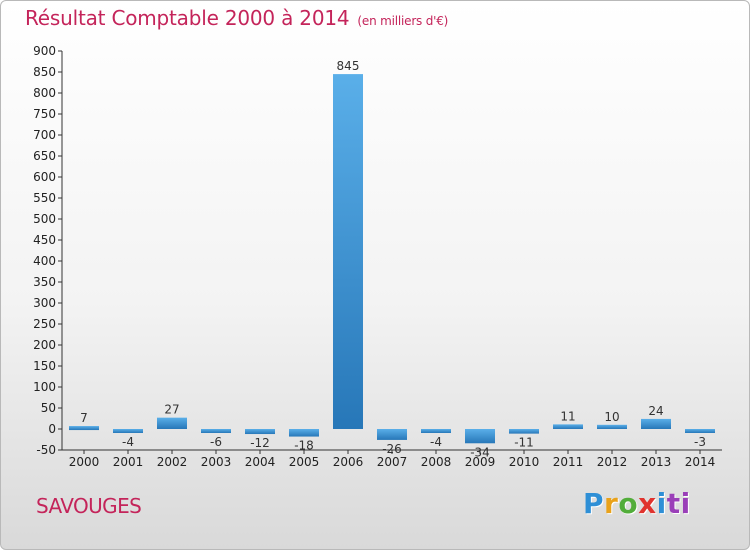  I want to click on bar-value-label: -12, so click(260, 443).